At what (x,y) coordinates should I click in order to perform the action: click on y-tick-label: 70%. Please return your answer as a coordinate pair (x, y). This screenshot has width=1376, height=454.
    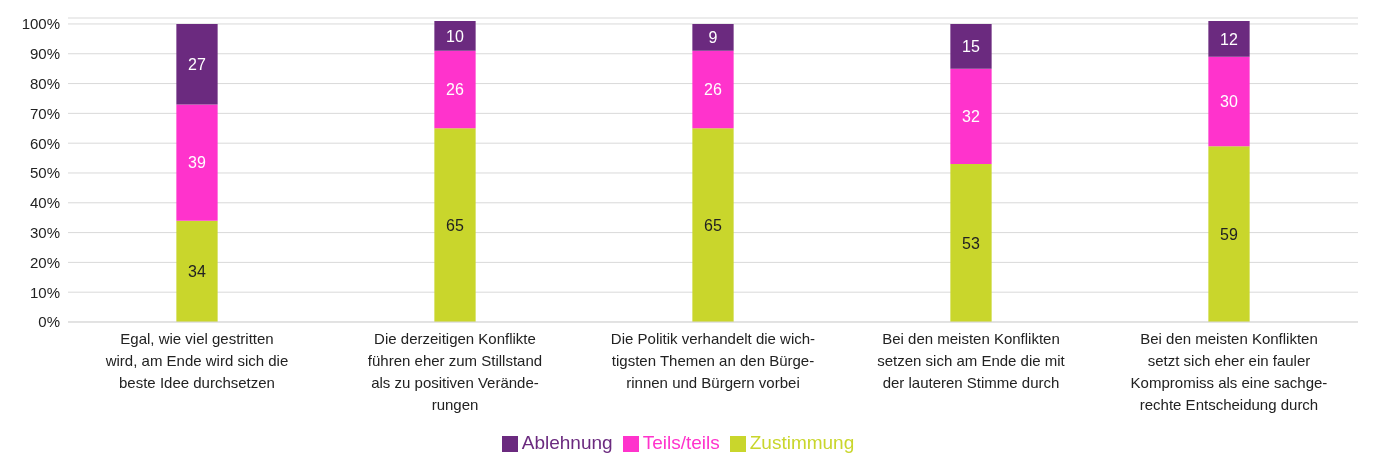
    Looking at the image, I should click on (44, 113).